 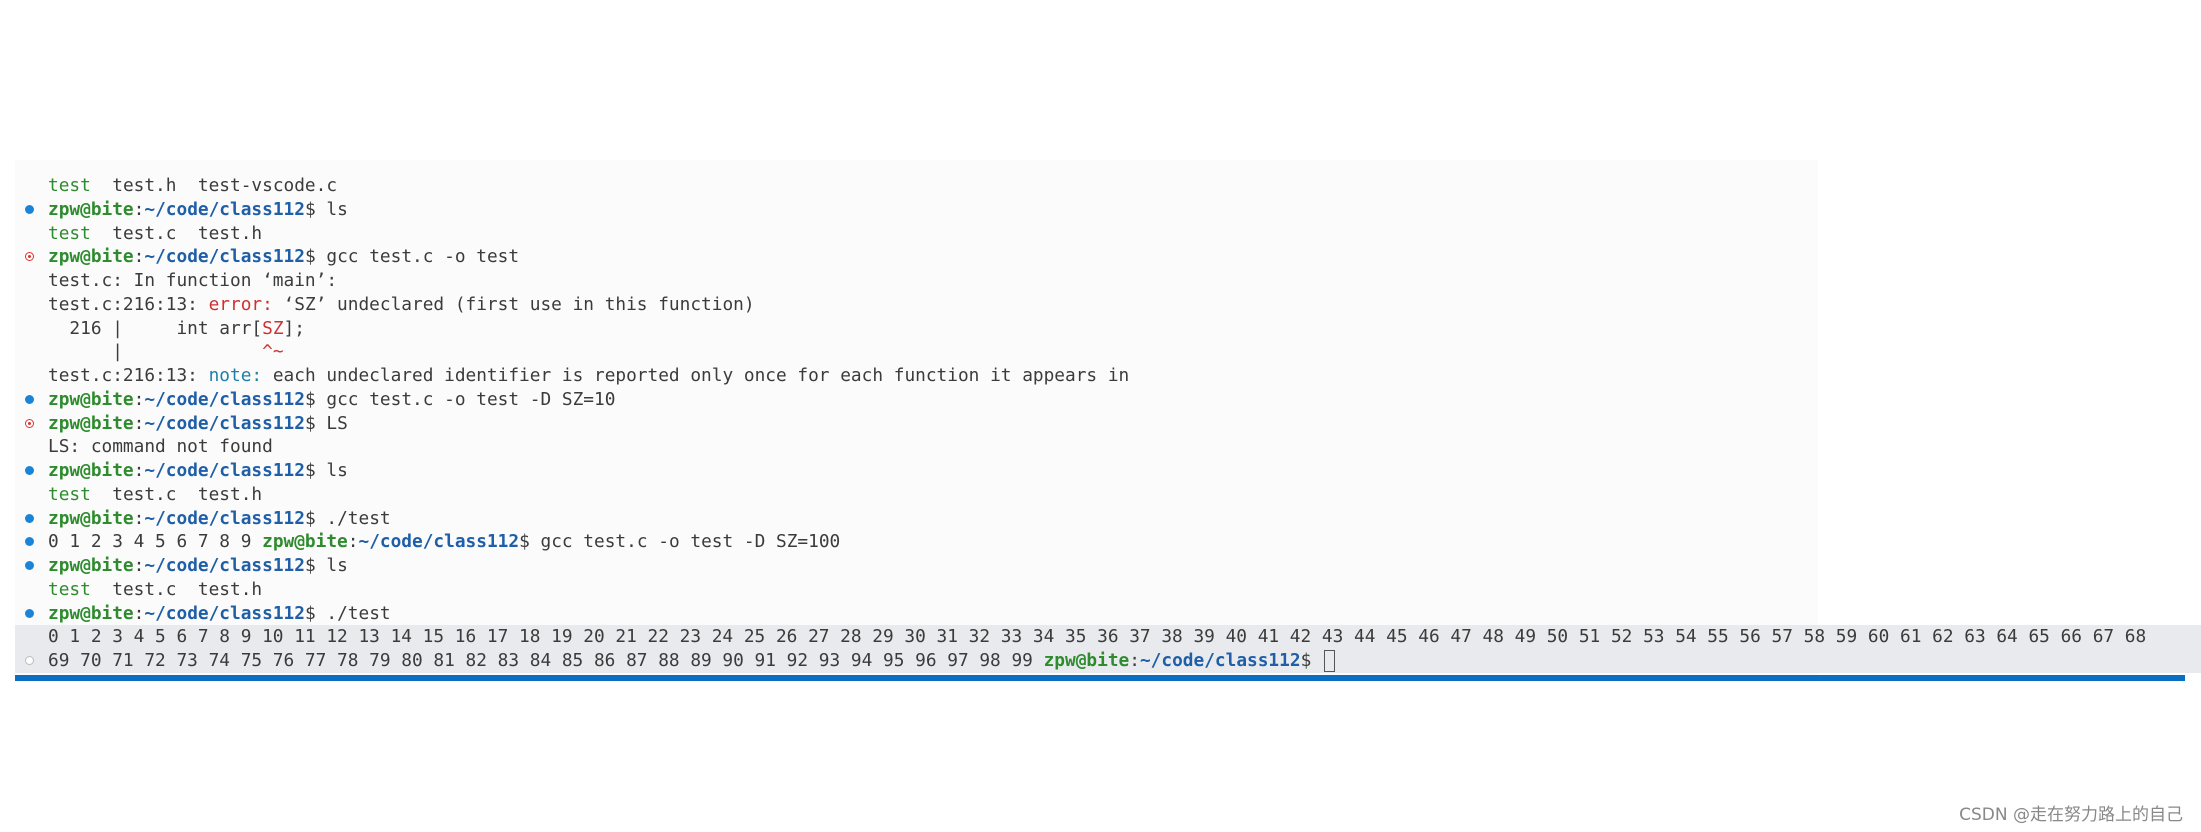 What do you see at coordinates (240, 304) in the screenshot?
I see `terminal-text: error:` at bounding box center [240, 304].